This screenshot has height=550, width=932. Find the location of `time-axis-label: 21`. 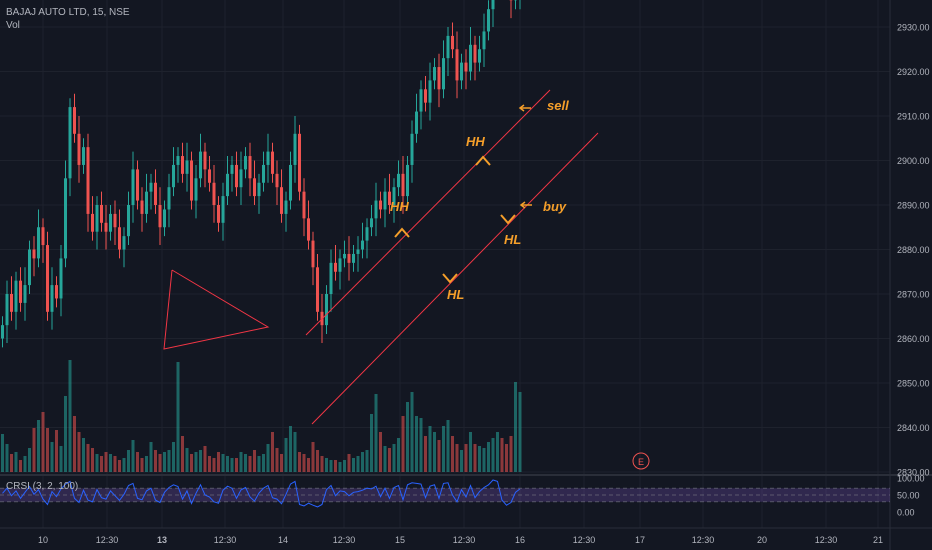

time-axis-label: 21 is located at coordinates (878, 540).